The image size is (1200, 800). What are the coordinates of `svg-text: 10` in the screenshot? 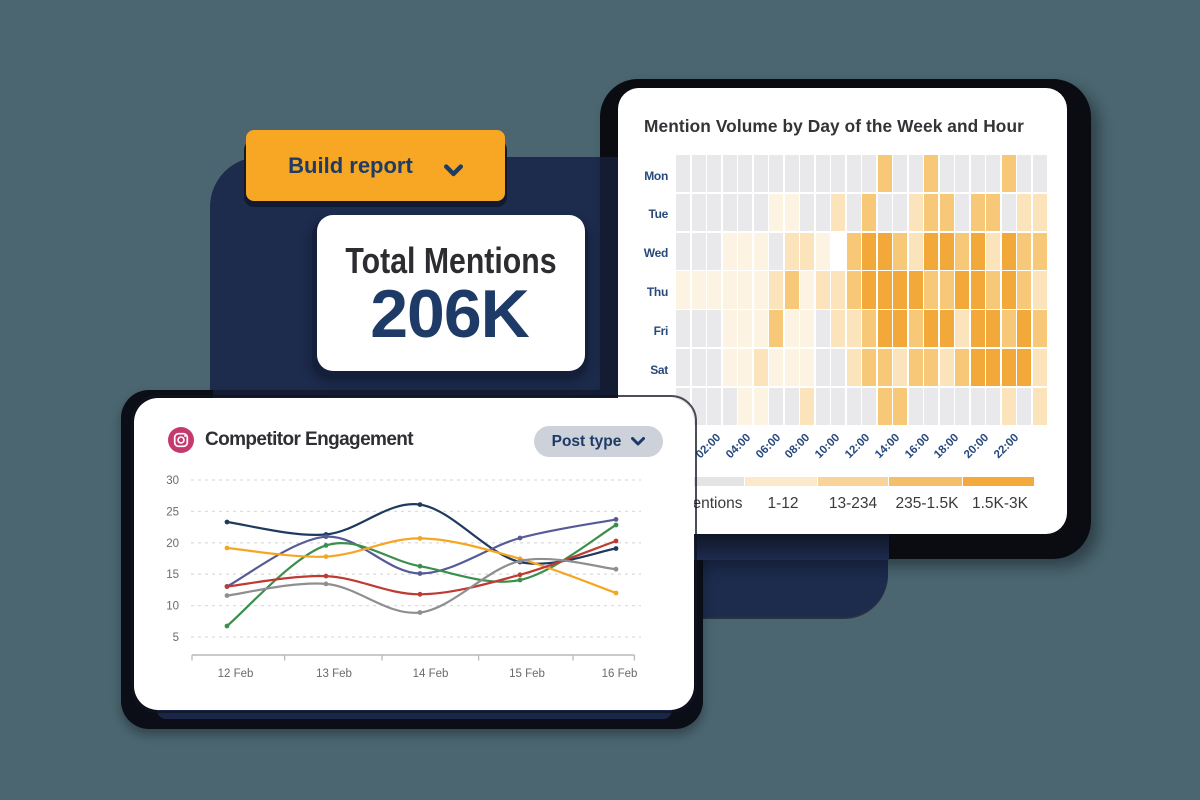 It's located at (172, 607).